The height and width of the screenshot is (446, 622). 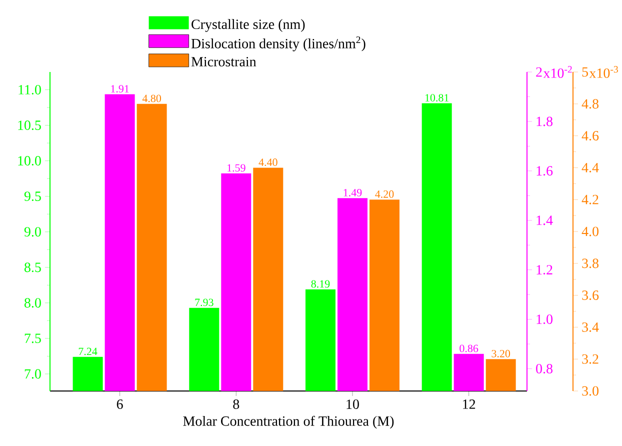 What do you see at coordinates (88, 352) in the screenshot?
I see `data-label: 7.24` at bounding box center [88, 352].